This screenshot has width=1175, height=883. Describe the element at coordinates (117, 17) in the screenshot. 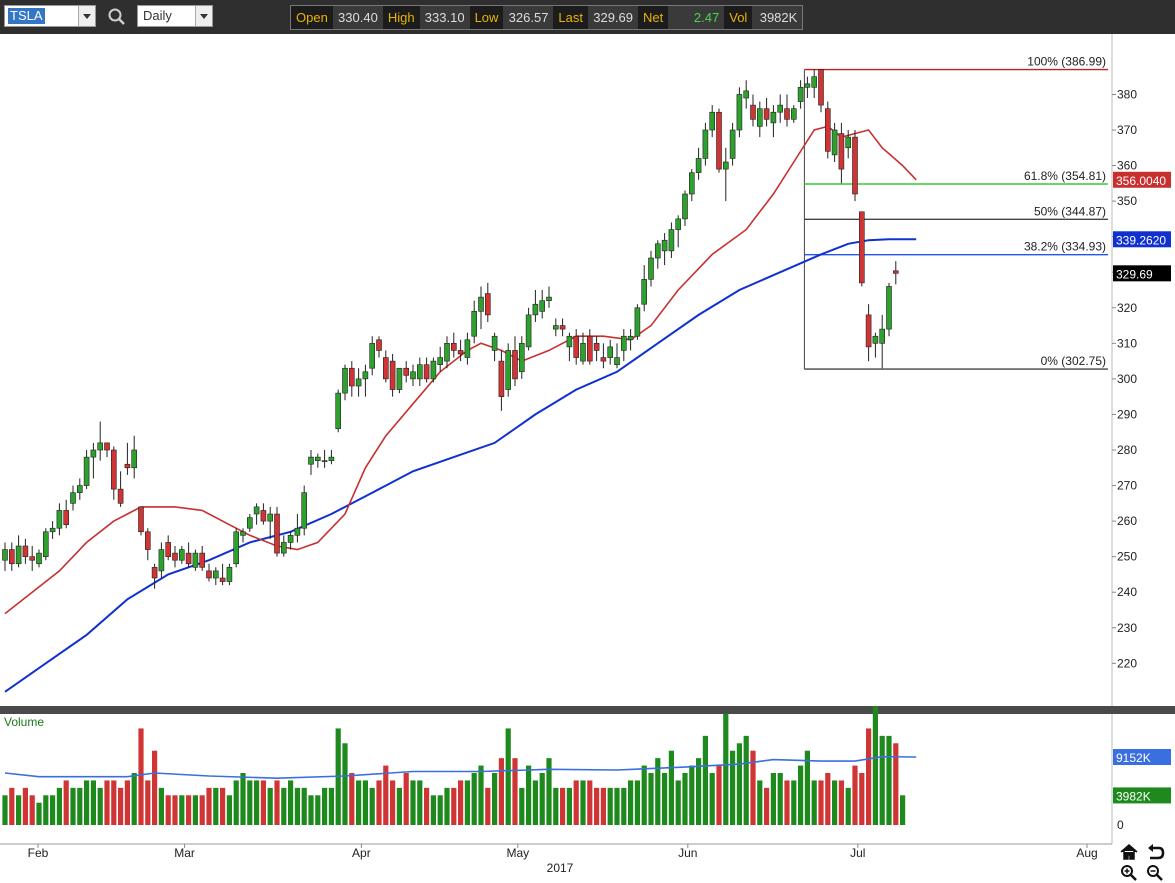

I see `search-icon` at that location.